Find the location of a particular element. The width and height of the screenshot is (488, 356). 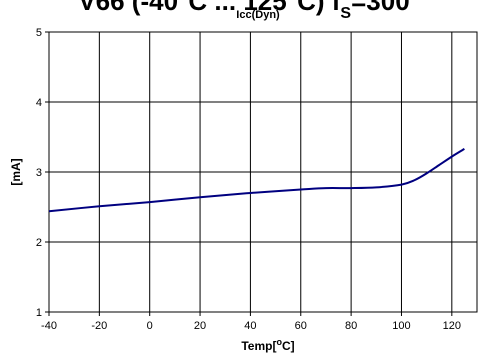

header-title-tail: =300 is located at coordinates (380, 8).